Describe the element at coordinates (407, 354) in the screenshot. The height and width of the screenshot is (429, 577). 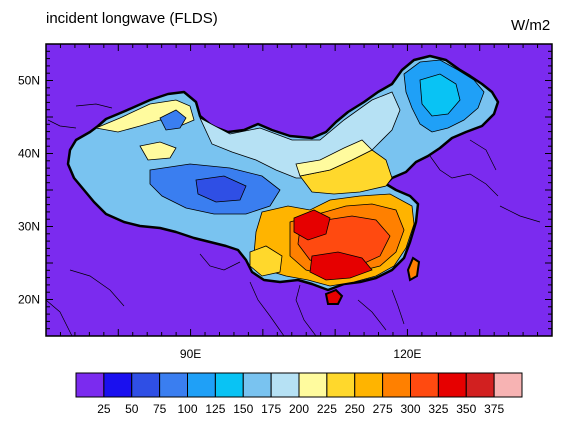
I see `x-tick-label: 120E` at that location.